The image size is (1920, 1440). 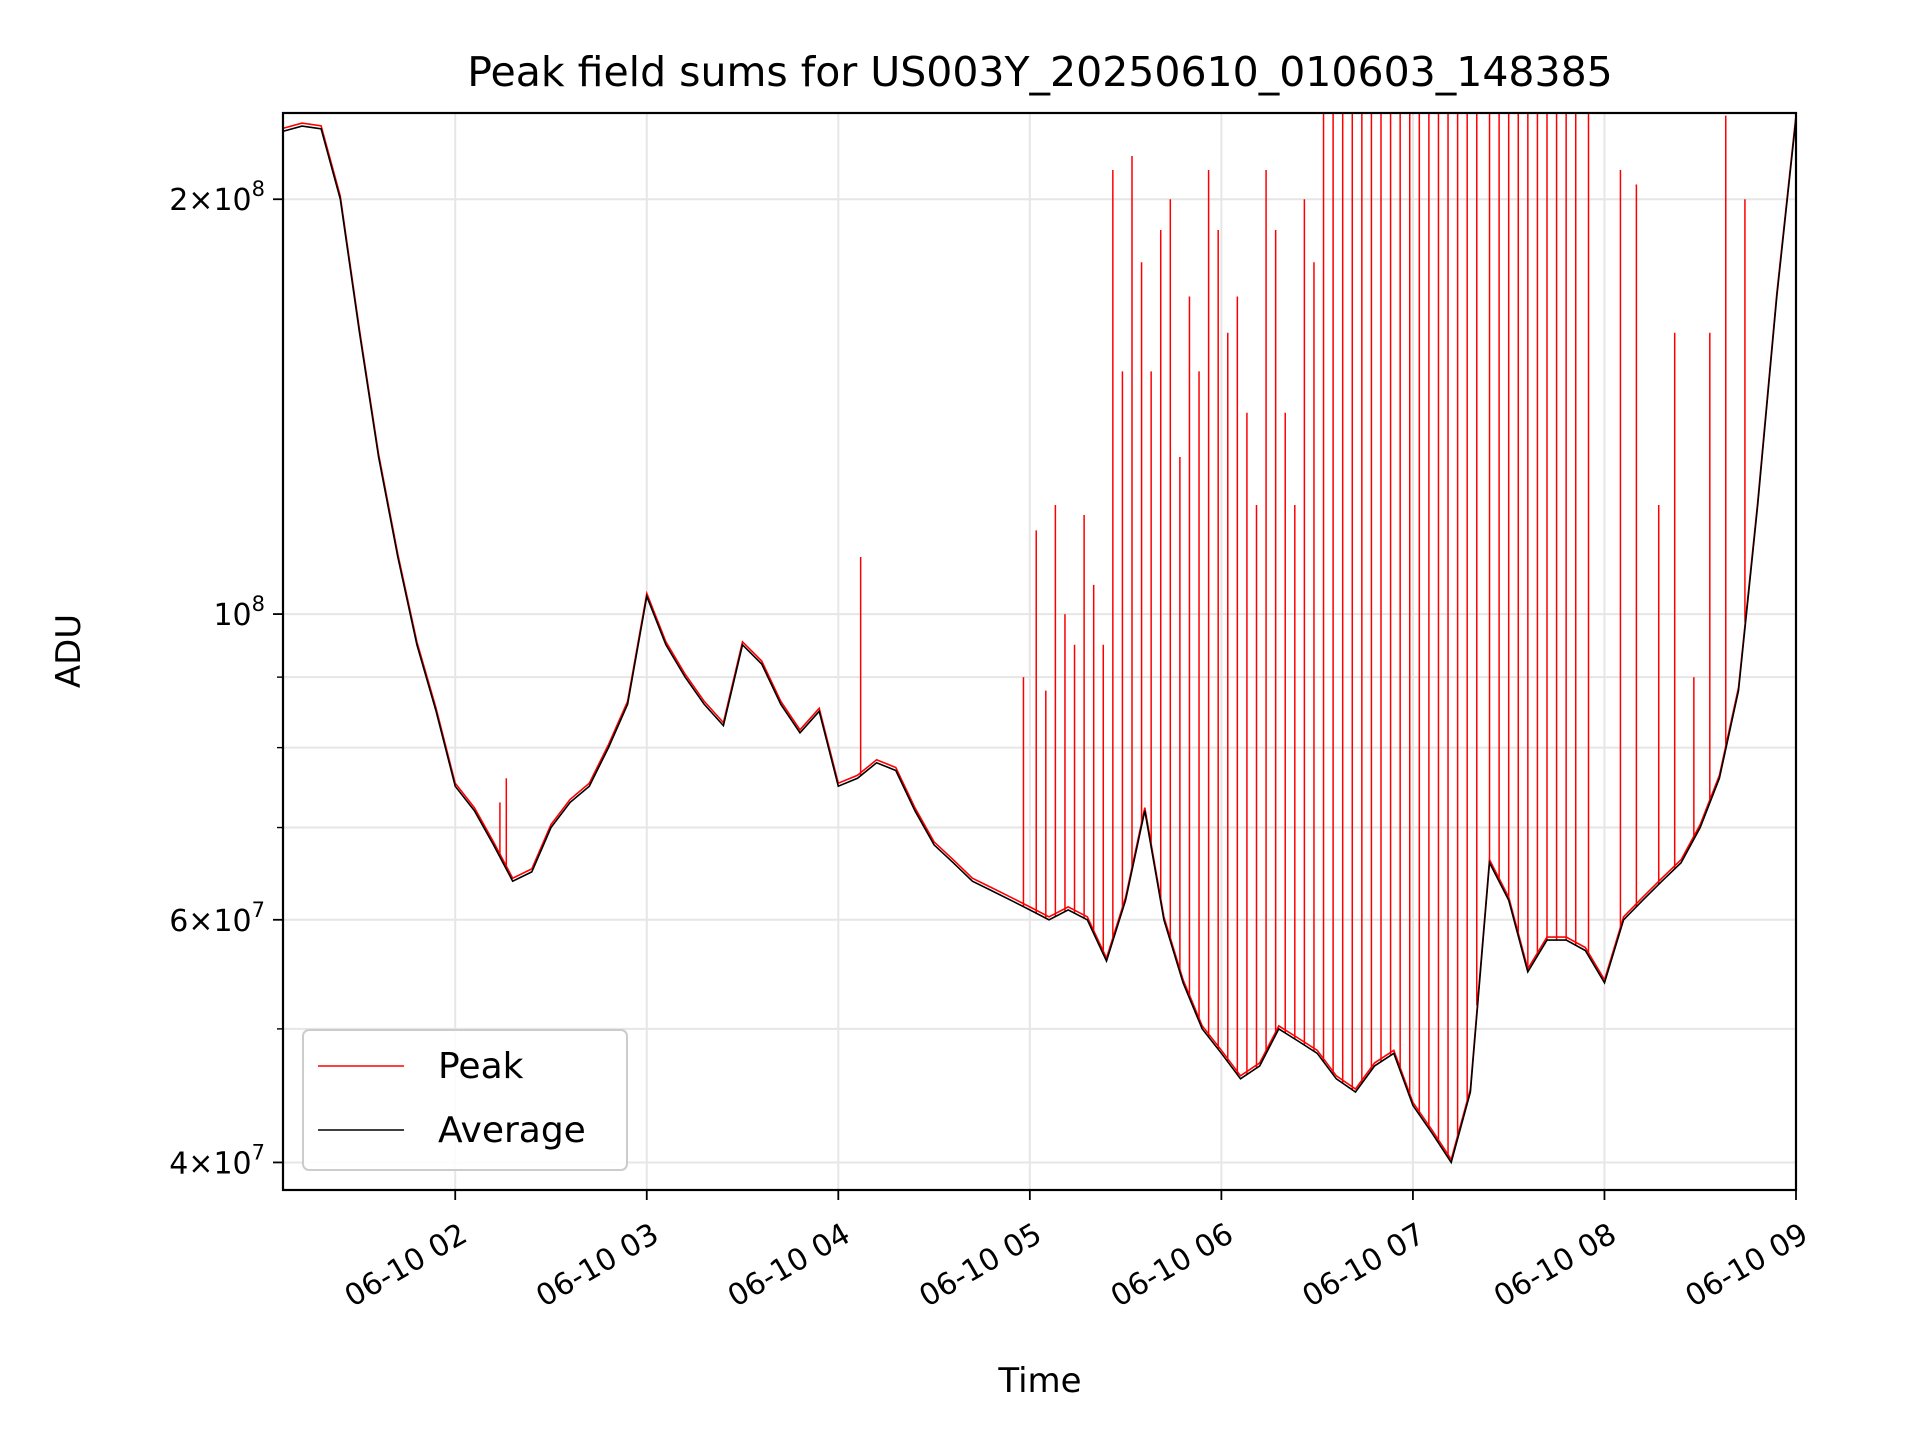 I want to click on y-axis-ticks: 4×107 6×107 108 2×108, so click(x=226, y=679).